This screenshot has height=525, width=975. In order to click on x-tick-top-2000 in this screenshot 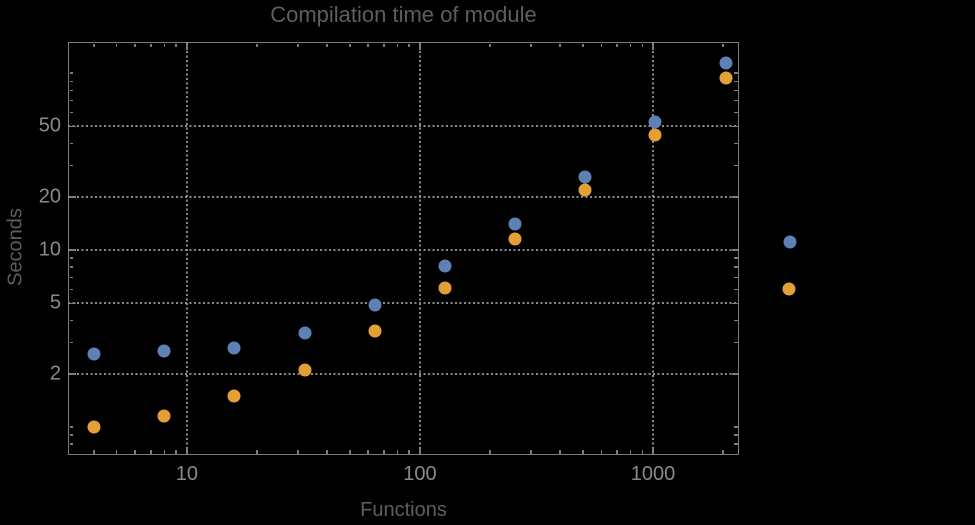, I will do `click(723, 45)`.